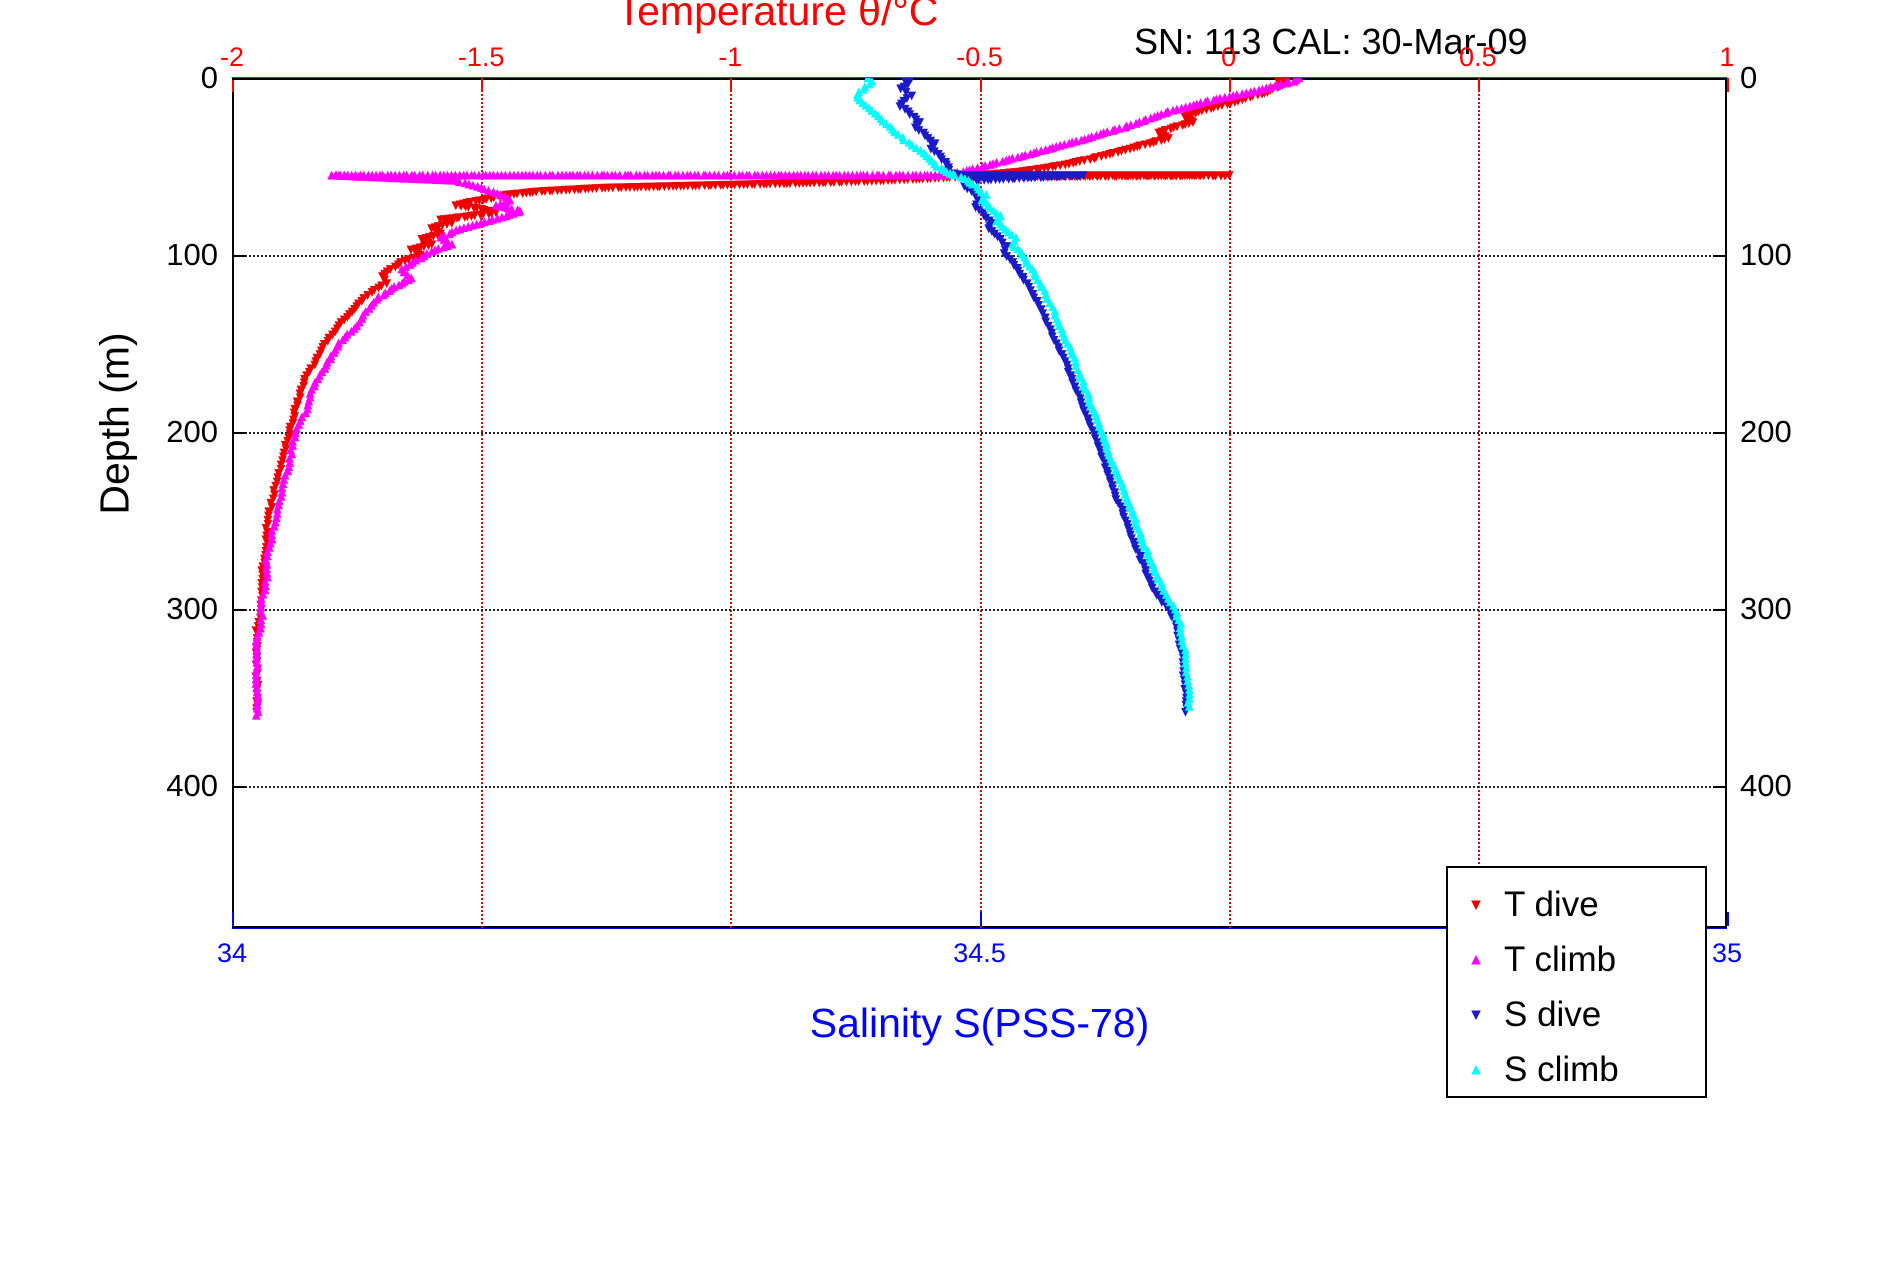 Image resolution: width=1891 pixels, height=1262 pixels. I want to click on sensor-annotation: SN: 113 CAL: 30-Mar-09, so click(1331, 41).